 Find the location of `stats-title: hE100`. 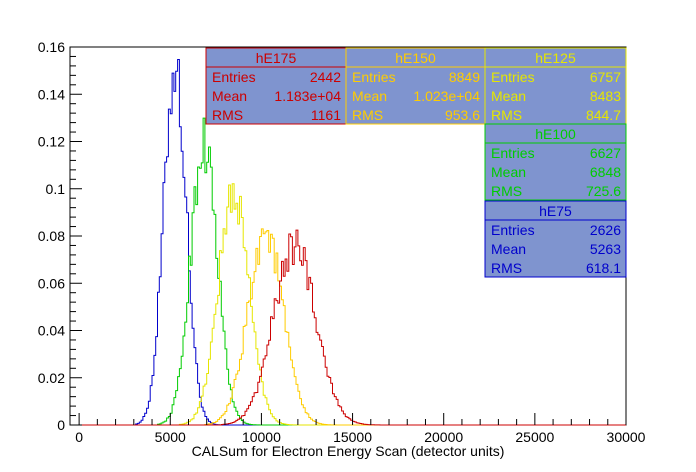

stats-title: hE100 is located at coordinates (555, 134).